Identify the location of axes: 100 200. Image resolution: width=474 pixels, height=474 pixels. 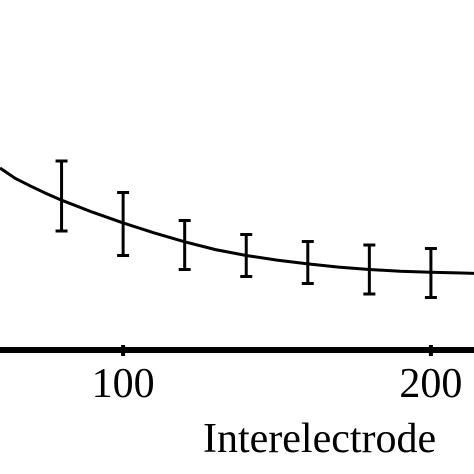
(237, 376).